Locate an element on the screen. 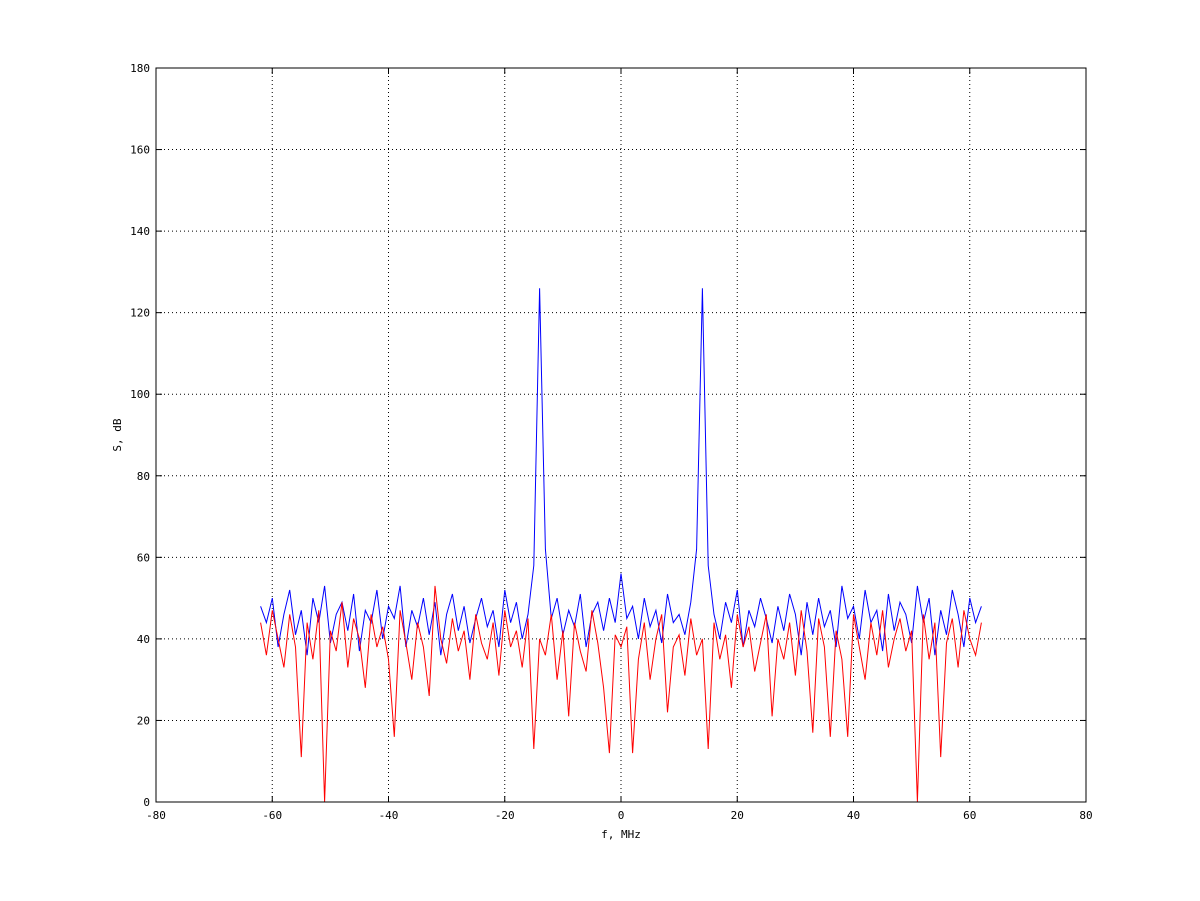 This screenshot has height=901, width=1200. y-tick-label: 120 is located at coordinates (140, 313).